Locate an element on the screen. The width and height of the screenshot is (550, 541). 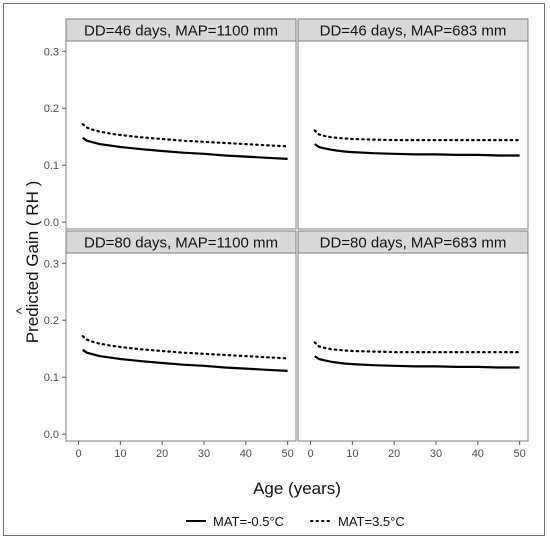
legend-label: MAT=3.5°C is located at coordinates (371, 521).